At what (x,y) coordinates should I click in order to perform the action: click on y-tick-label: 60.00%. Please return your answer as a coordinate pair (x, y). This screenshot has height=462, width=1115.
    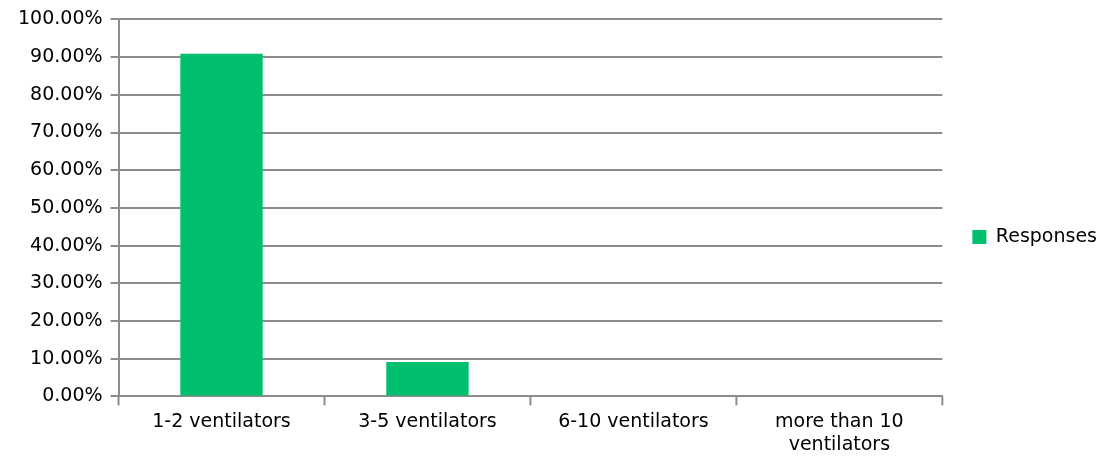
    Looking at the image, I should click on (66, 168).